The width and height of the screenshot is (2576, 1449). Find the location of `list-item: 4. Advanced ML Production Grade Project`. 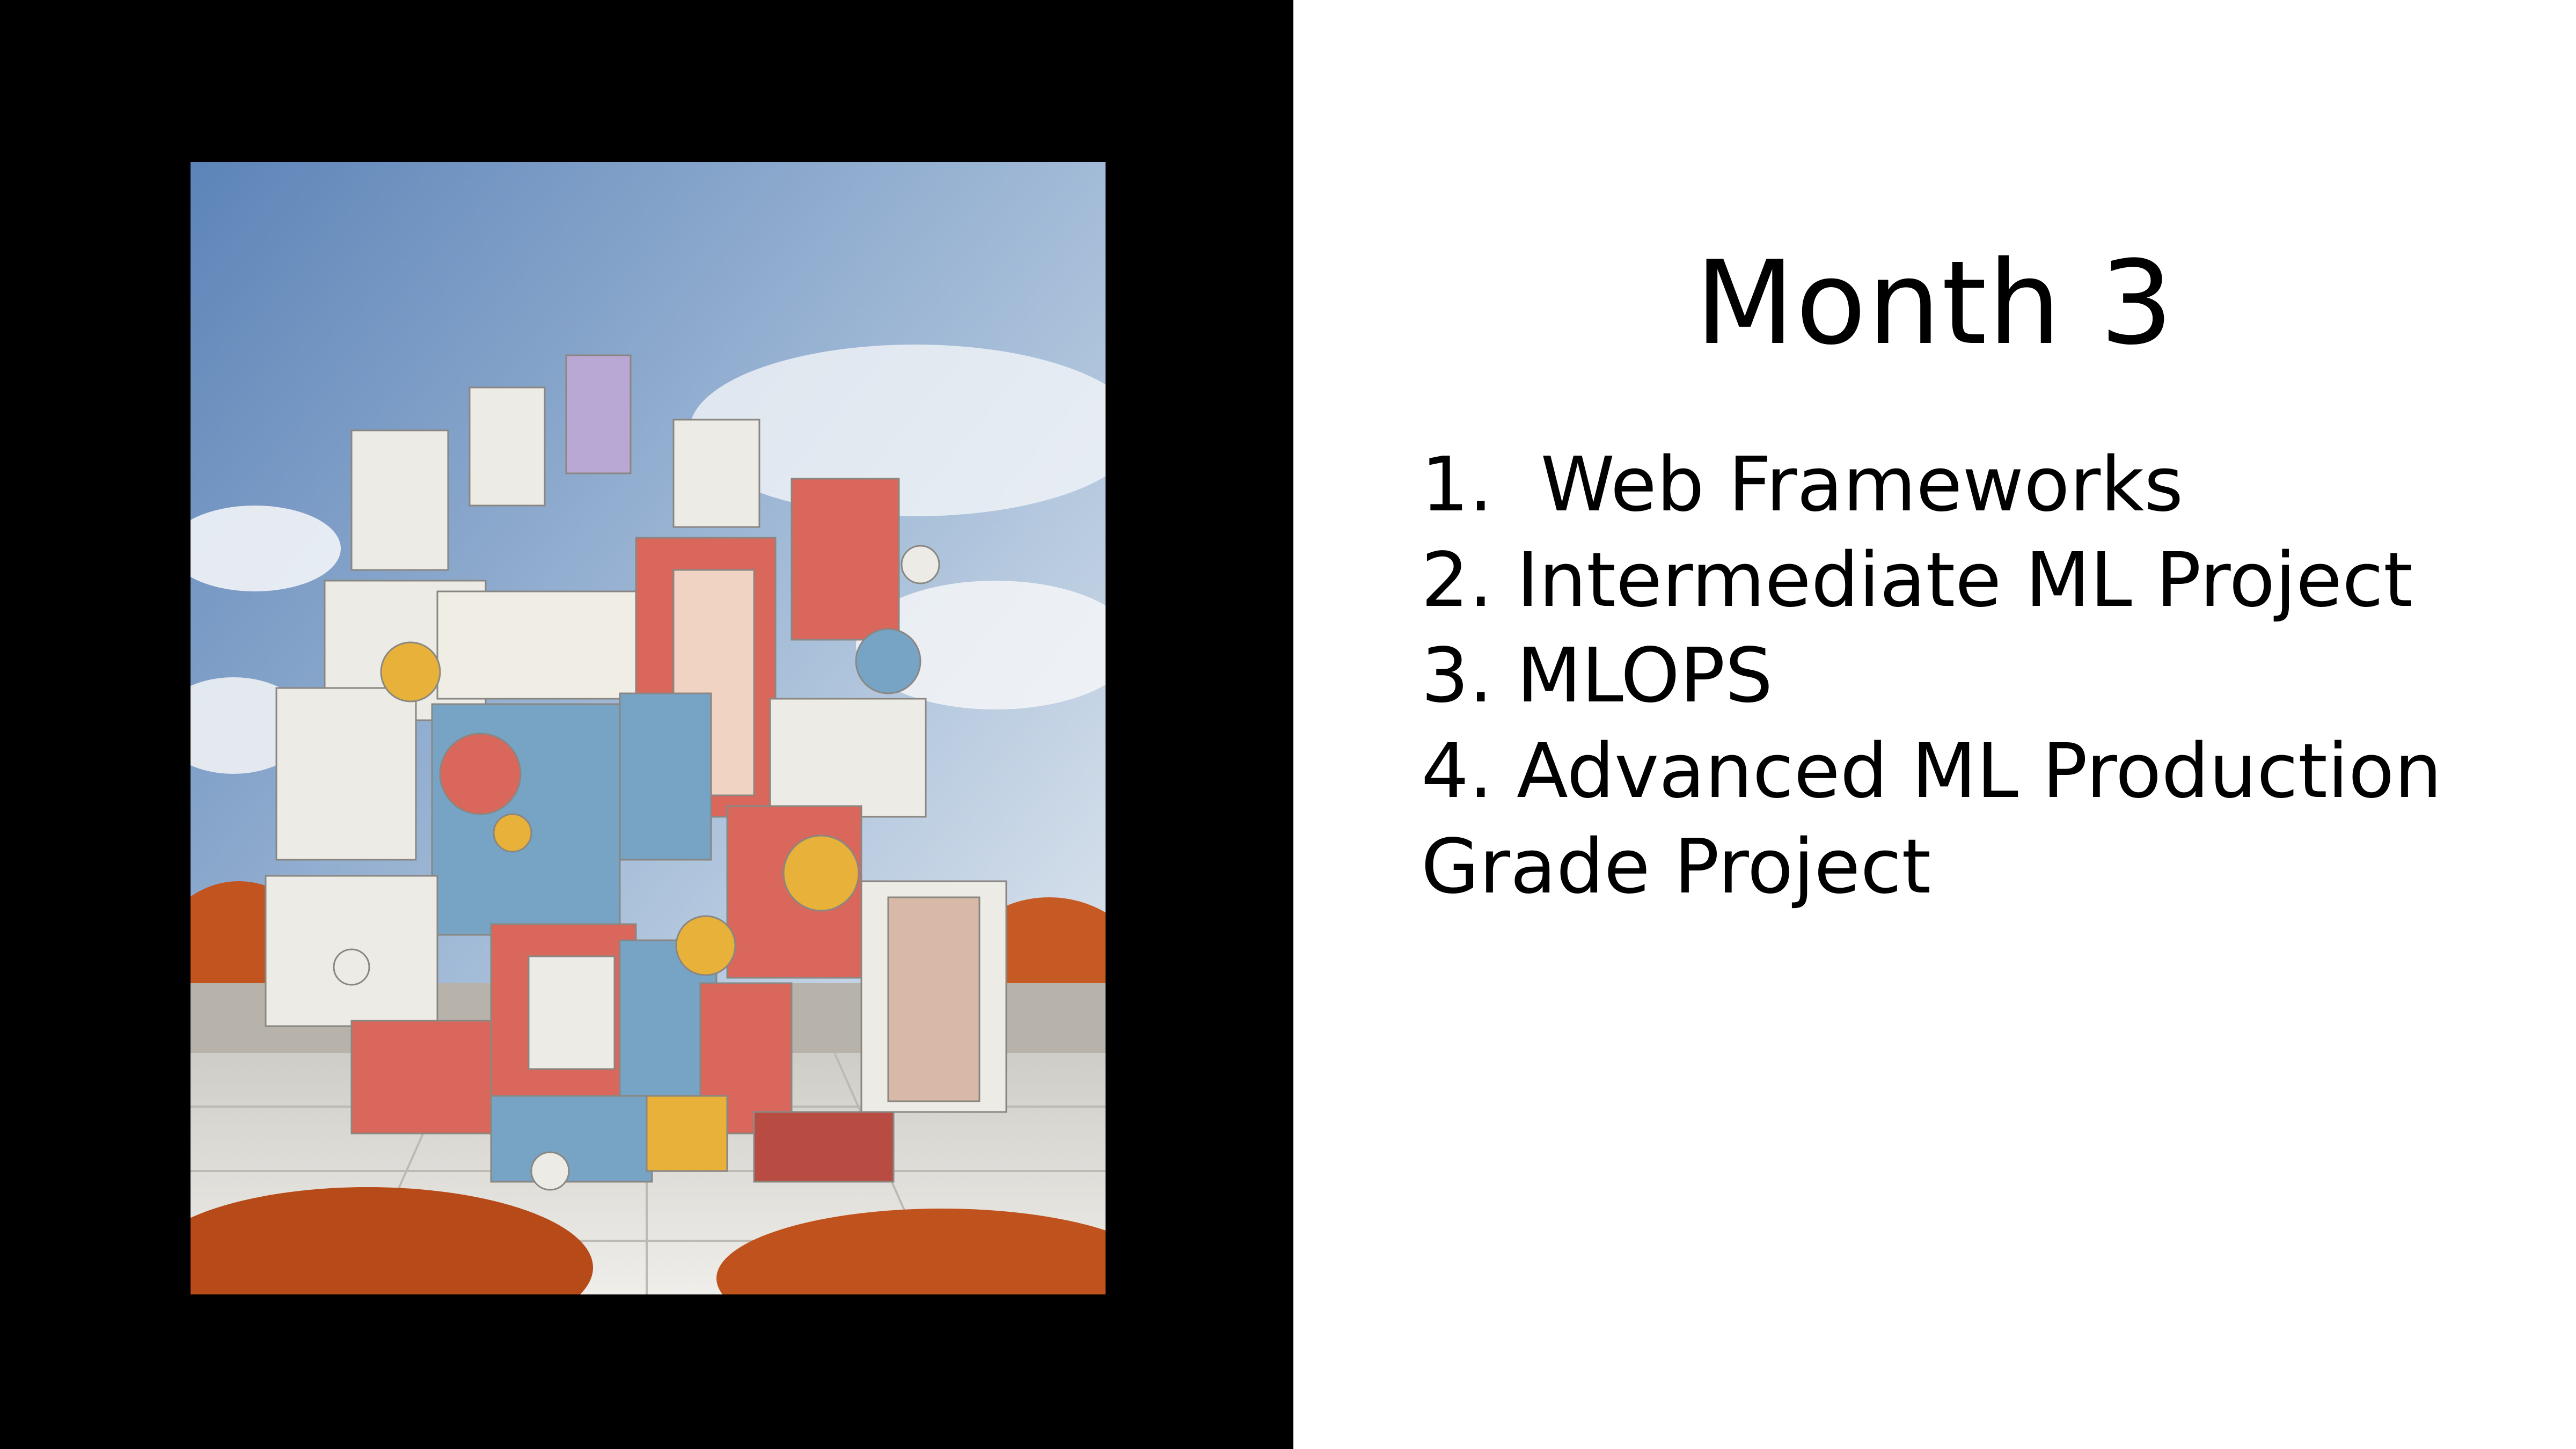

list-item: 4. Advanced ML Production Grade Project is located at coordinates (1979, 819).